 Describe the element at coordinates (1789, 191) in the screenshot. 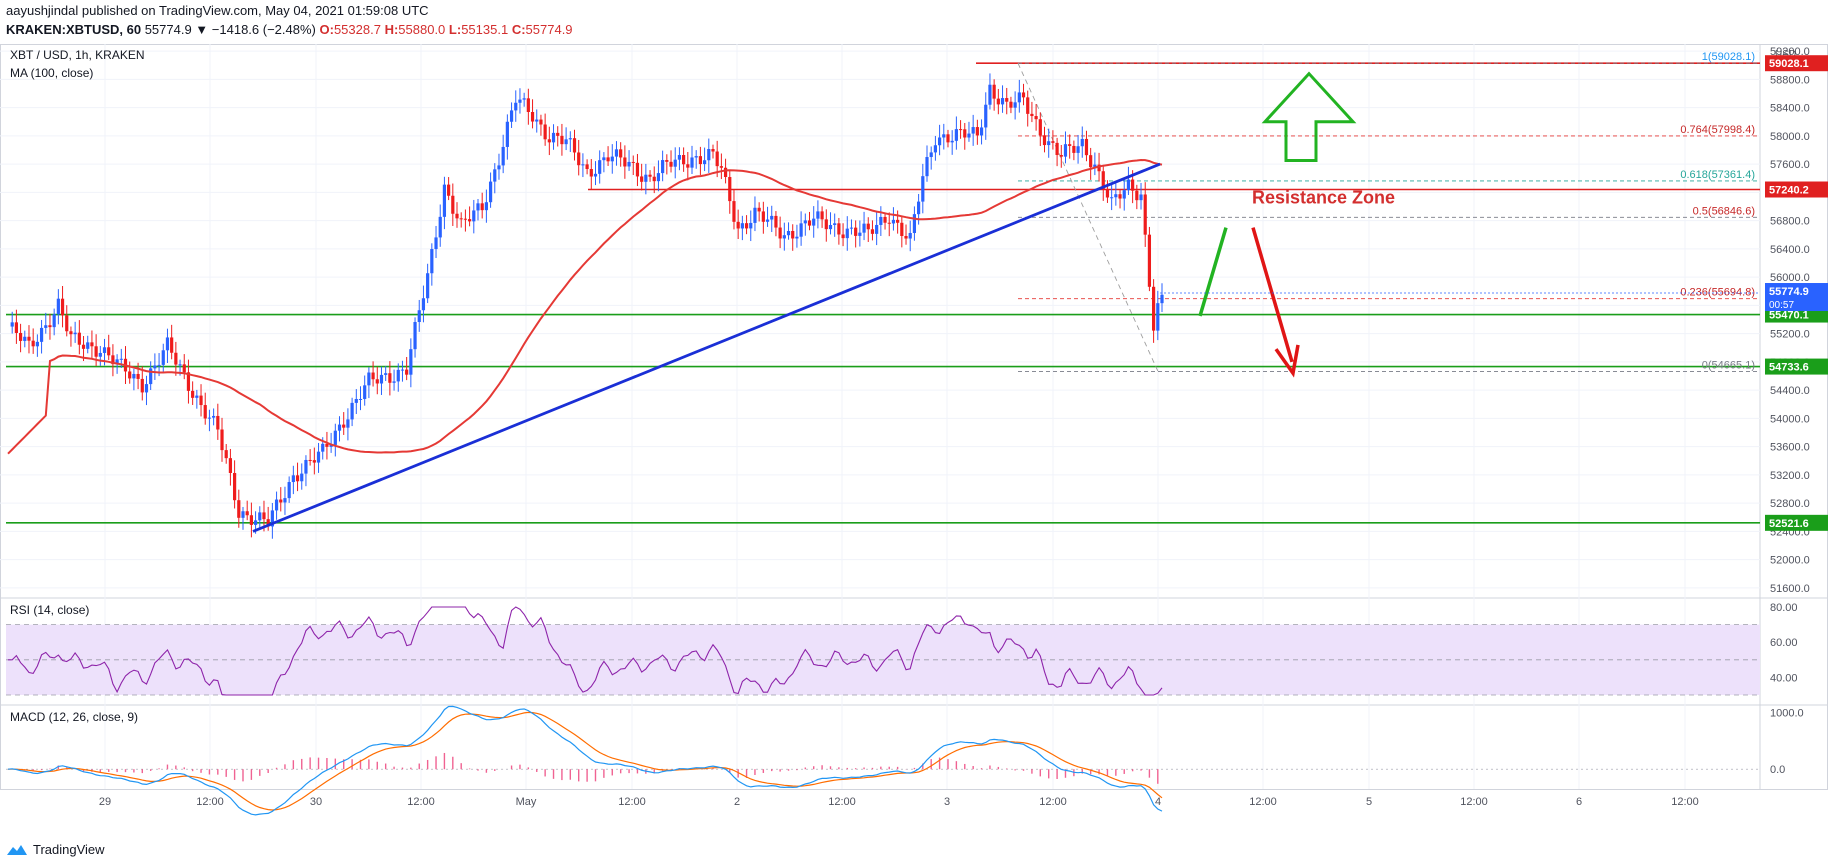

I see `price-tag-resistance-57240: 57240.2` at that location.